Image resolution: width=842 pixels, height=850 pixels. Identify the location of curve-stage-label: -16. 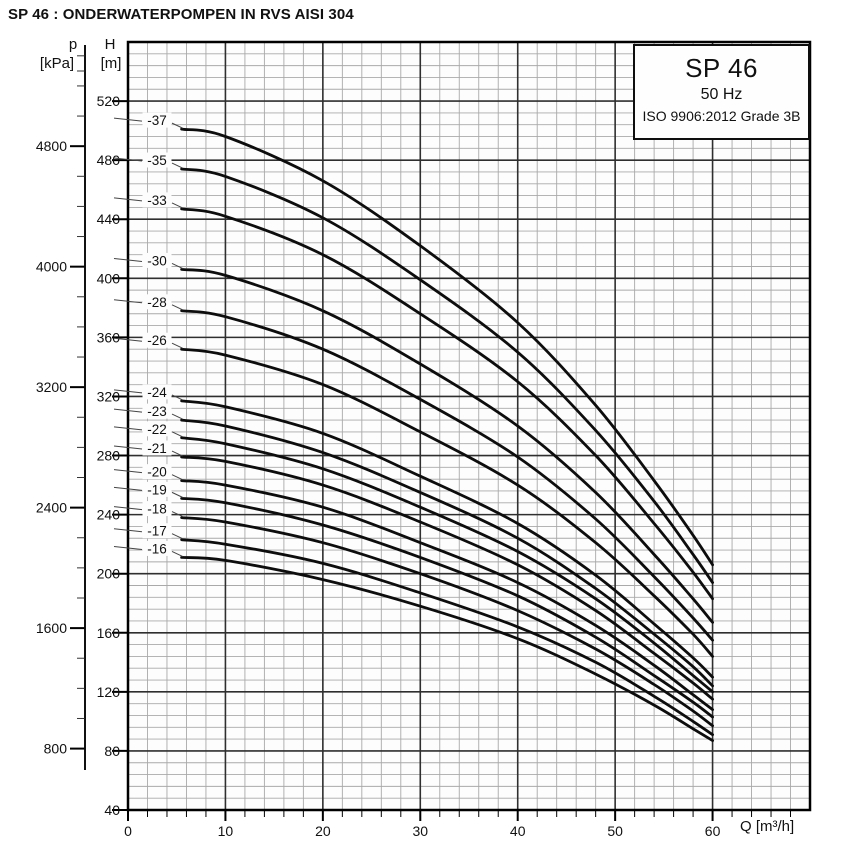
(157, 548).